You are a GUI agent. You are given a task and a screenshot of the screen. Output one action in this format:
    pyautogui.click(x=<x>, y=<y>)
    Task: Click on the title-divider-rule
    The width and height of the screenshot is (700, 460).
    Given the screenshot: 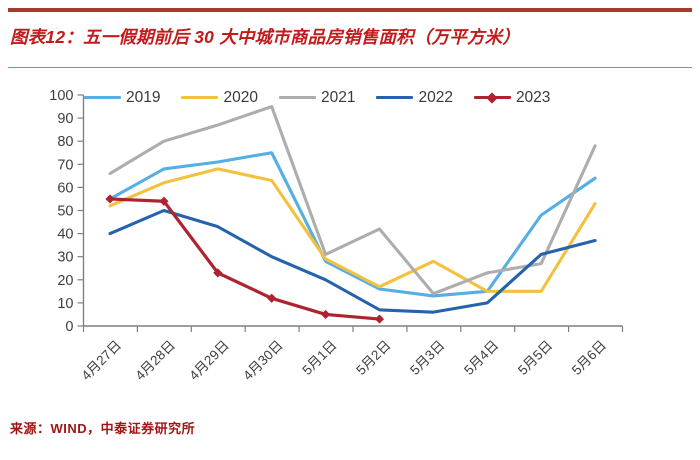 What is the action you would take?
    pyautogui.click(x=350, y=67)
    